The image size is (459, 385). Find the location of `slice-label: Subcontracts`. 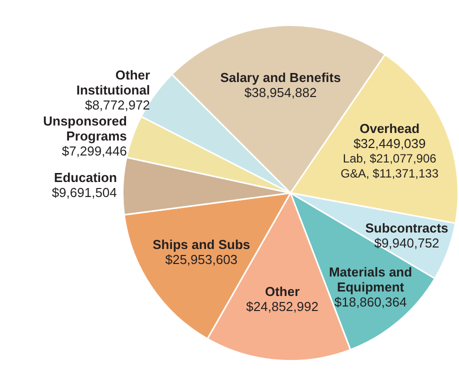

slice-label: Subcontracts is located at coordinates (406, 228).